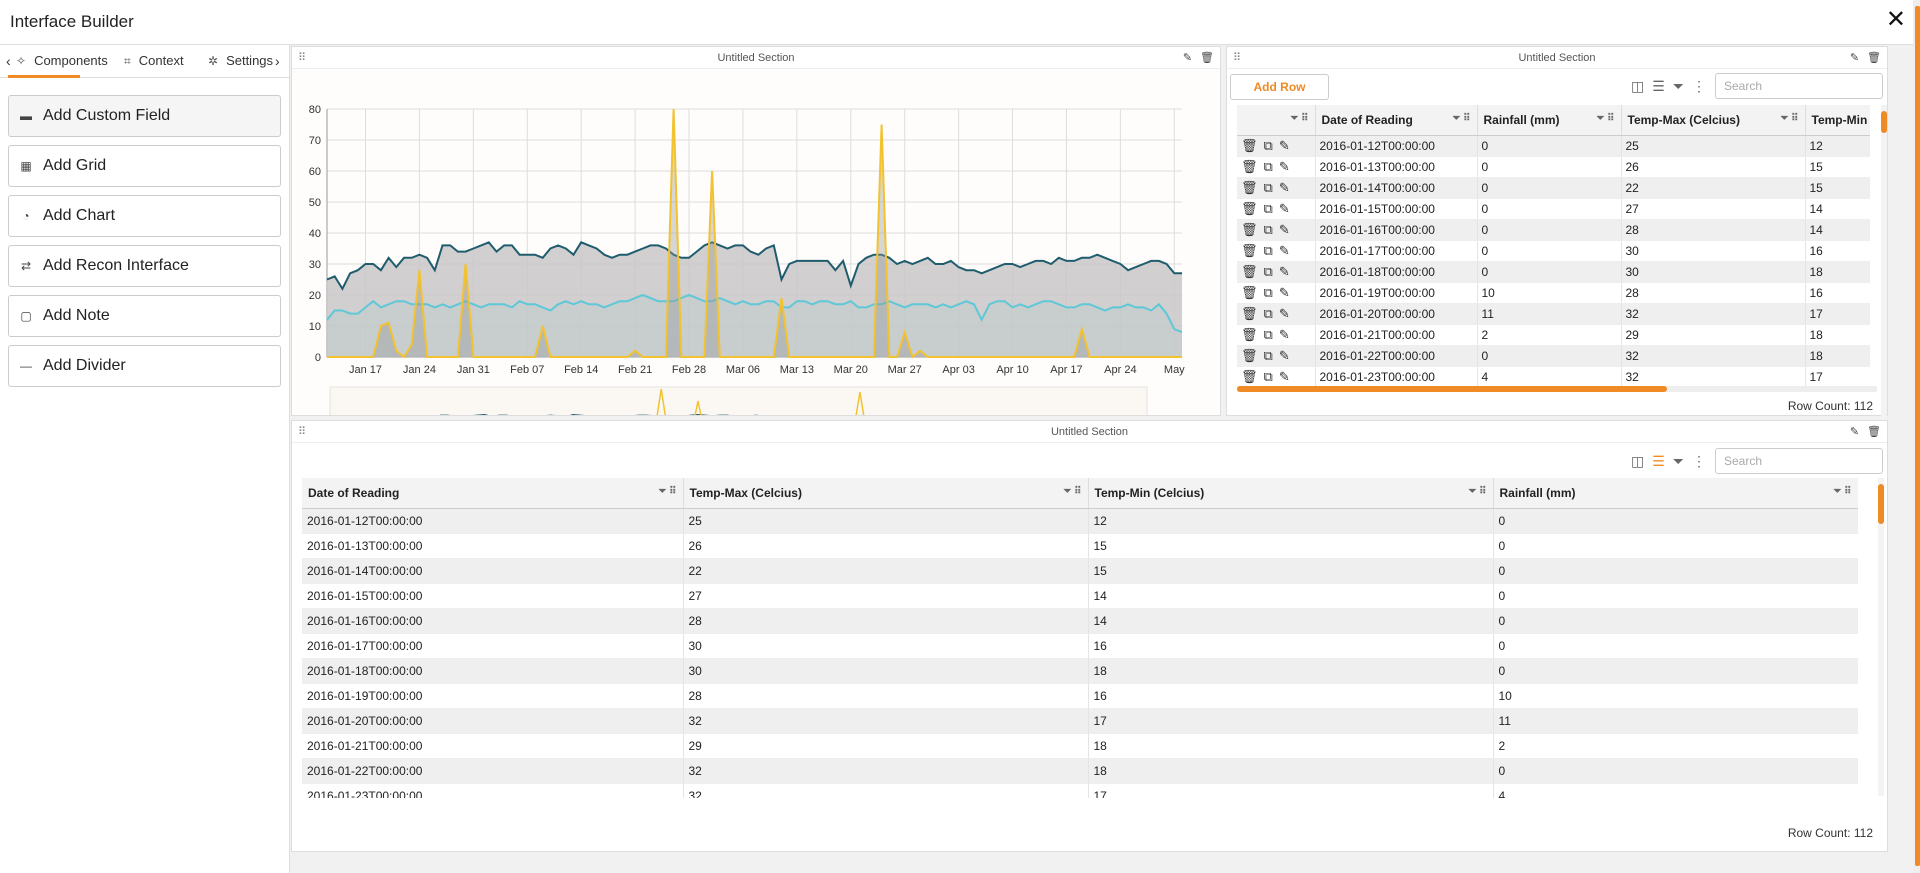 Image resolution: width=1920 pixels, height=873 pixels. Describe the element at coordinates (493, 493) in the screenshot. I see `column-header: Date of Reading ⏷ ⠿` at that location.